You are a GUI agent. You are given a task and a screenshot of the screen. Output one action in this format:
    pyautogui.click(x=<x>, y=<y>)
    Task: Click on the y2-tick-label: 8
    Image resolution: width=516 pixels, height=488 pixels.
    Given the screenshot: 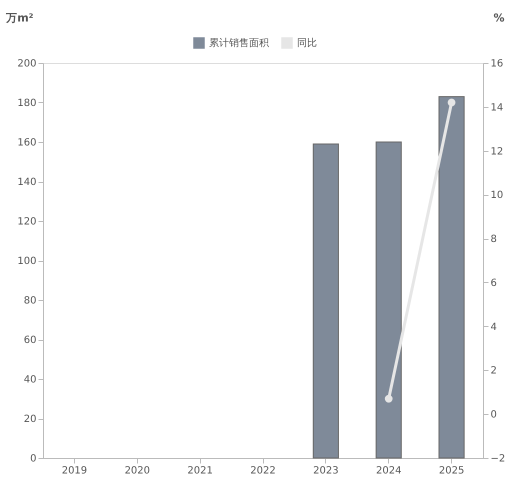 What is the action you would take?
    pyautogui.click(x=493, y=240)
    